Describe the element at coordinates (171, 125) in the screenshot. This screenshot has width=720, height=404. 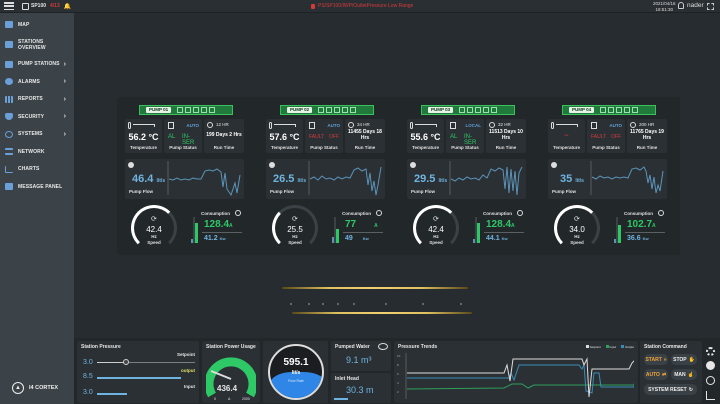
I see `save-icon` at that location.